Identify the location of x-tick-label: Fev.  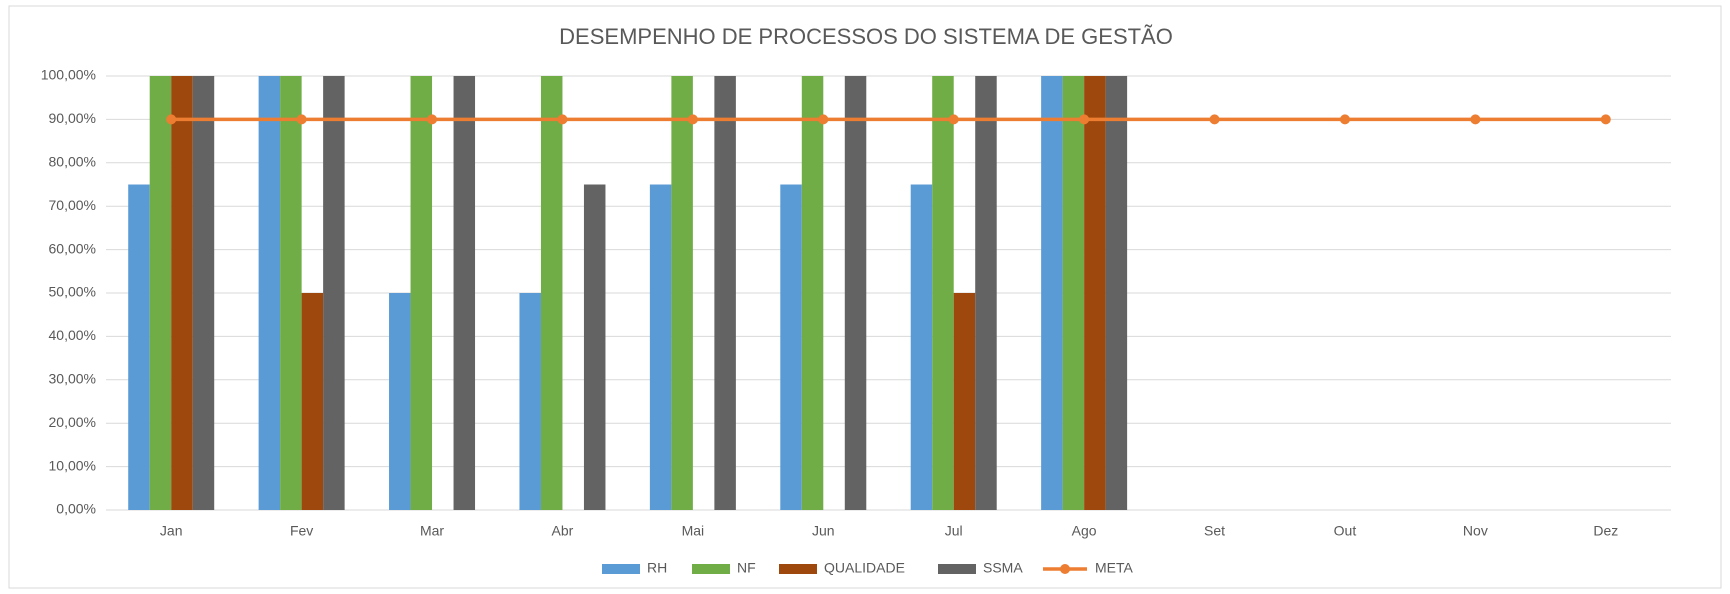
(301, 531).